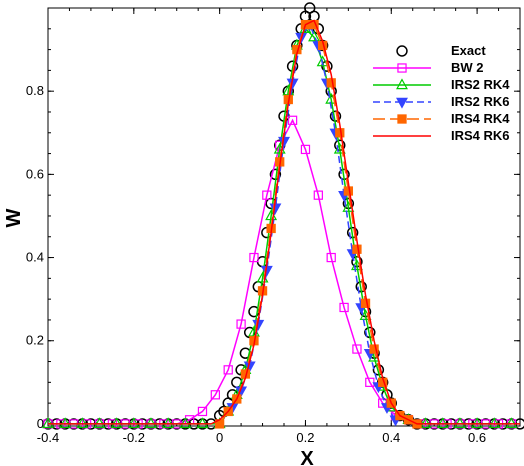 The height and width of the screenshot is (466, 524). I want to click on legend-item-2: IRS2 RK4, so click(441, 84).